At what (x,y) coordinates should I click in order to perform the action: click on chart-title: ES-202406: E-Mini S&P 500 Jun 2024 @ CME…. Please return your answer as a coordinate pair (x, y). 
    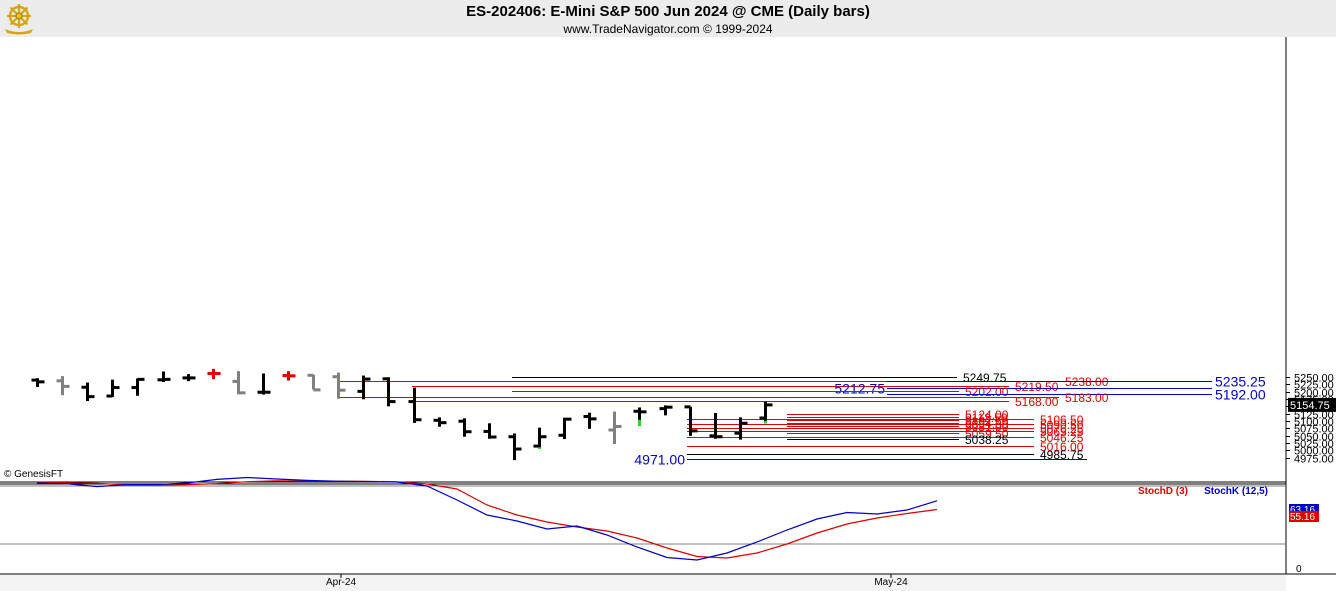
    Looking at the image, I should click on (668, 11).